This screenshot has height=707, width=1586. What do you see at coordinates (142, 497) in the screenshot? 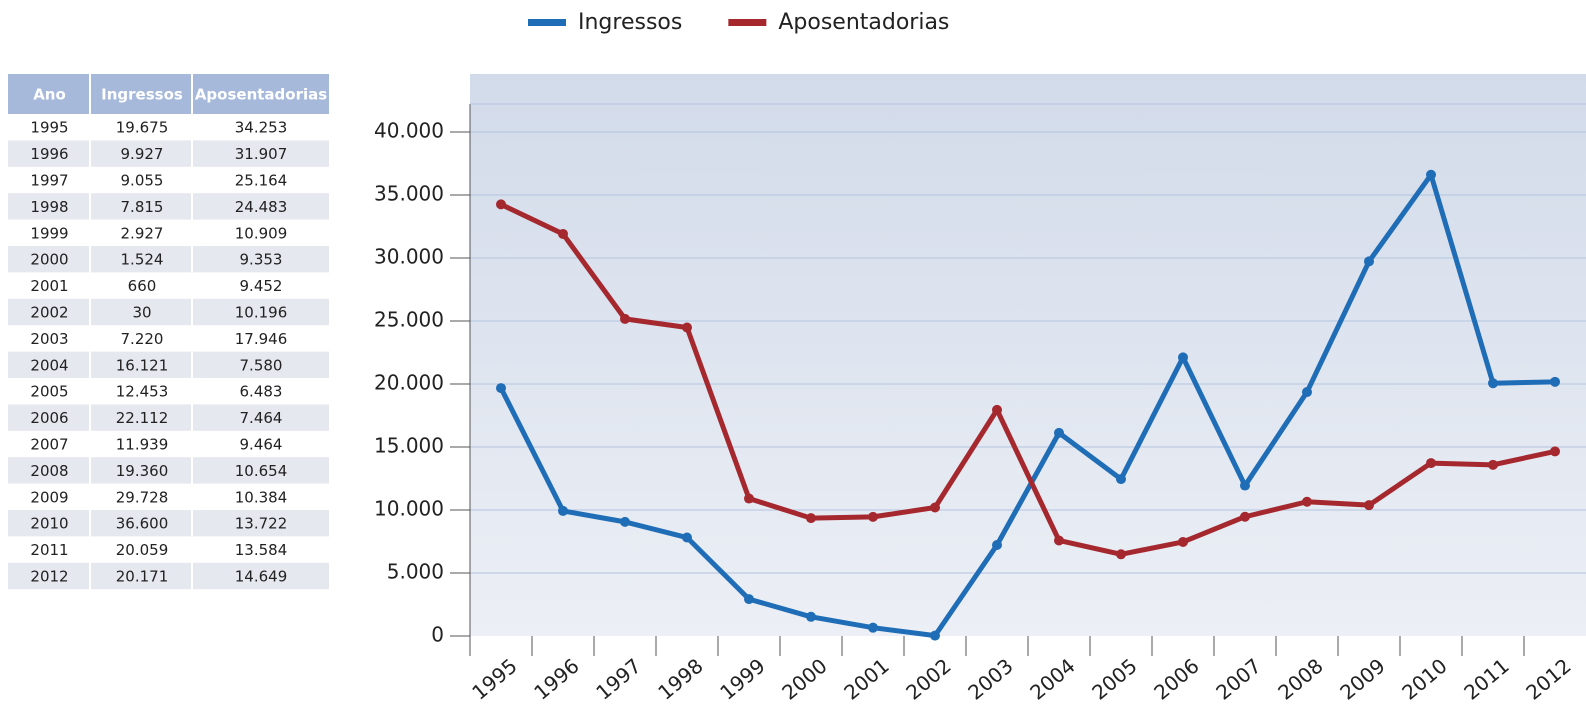
I see `table-cell: 29.728` at bounding box center [142, 497].